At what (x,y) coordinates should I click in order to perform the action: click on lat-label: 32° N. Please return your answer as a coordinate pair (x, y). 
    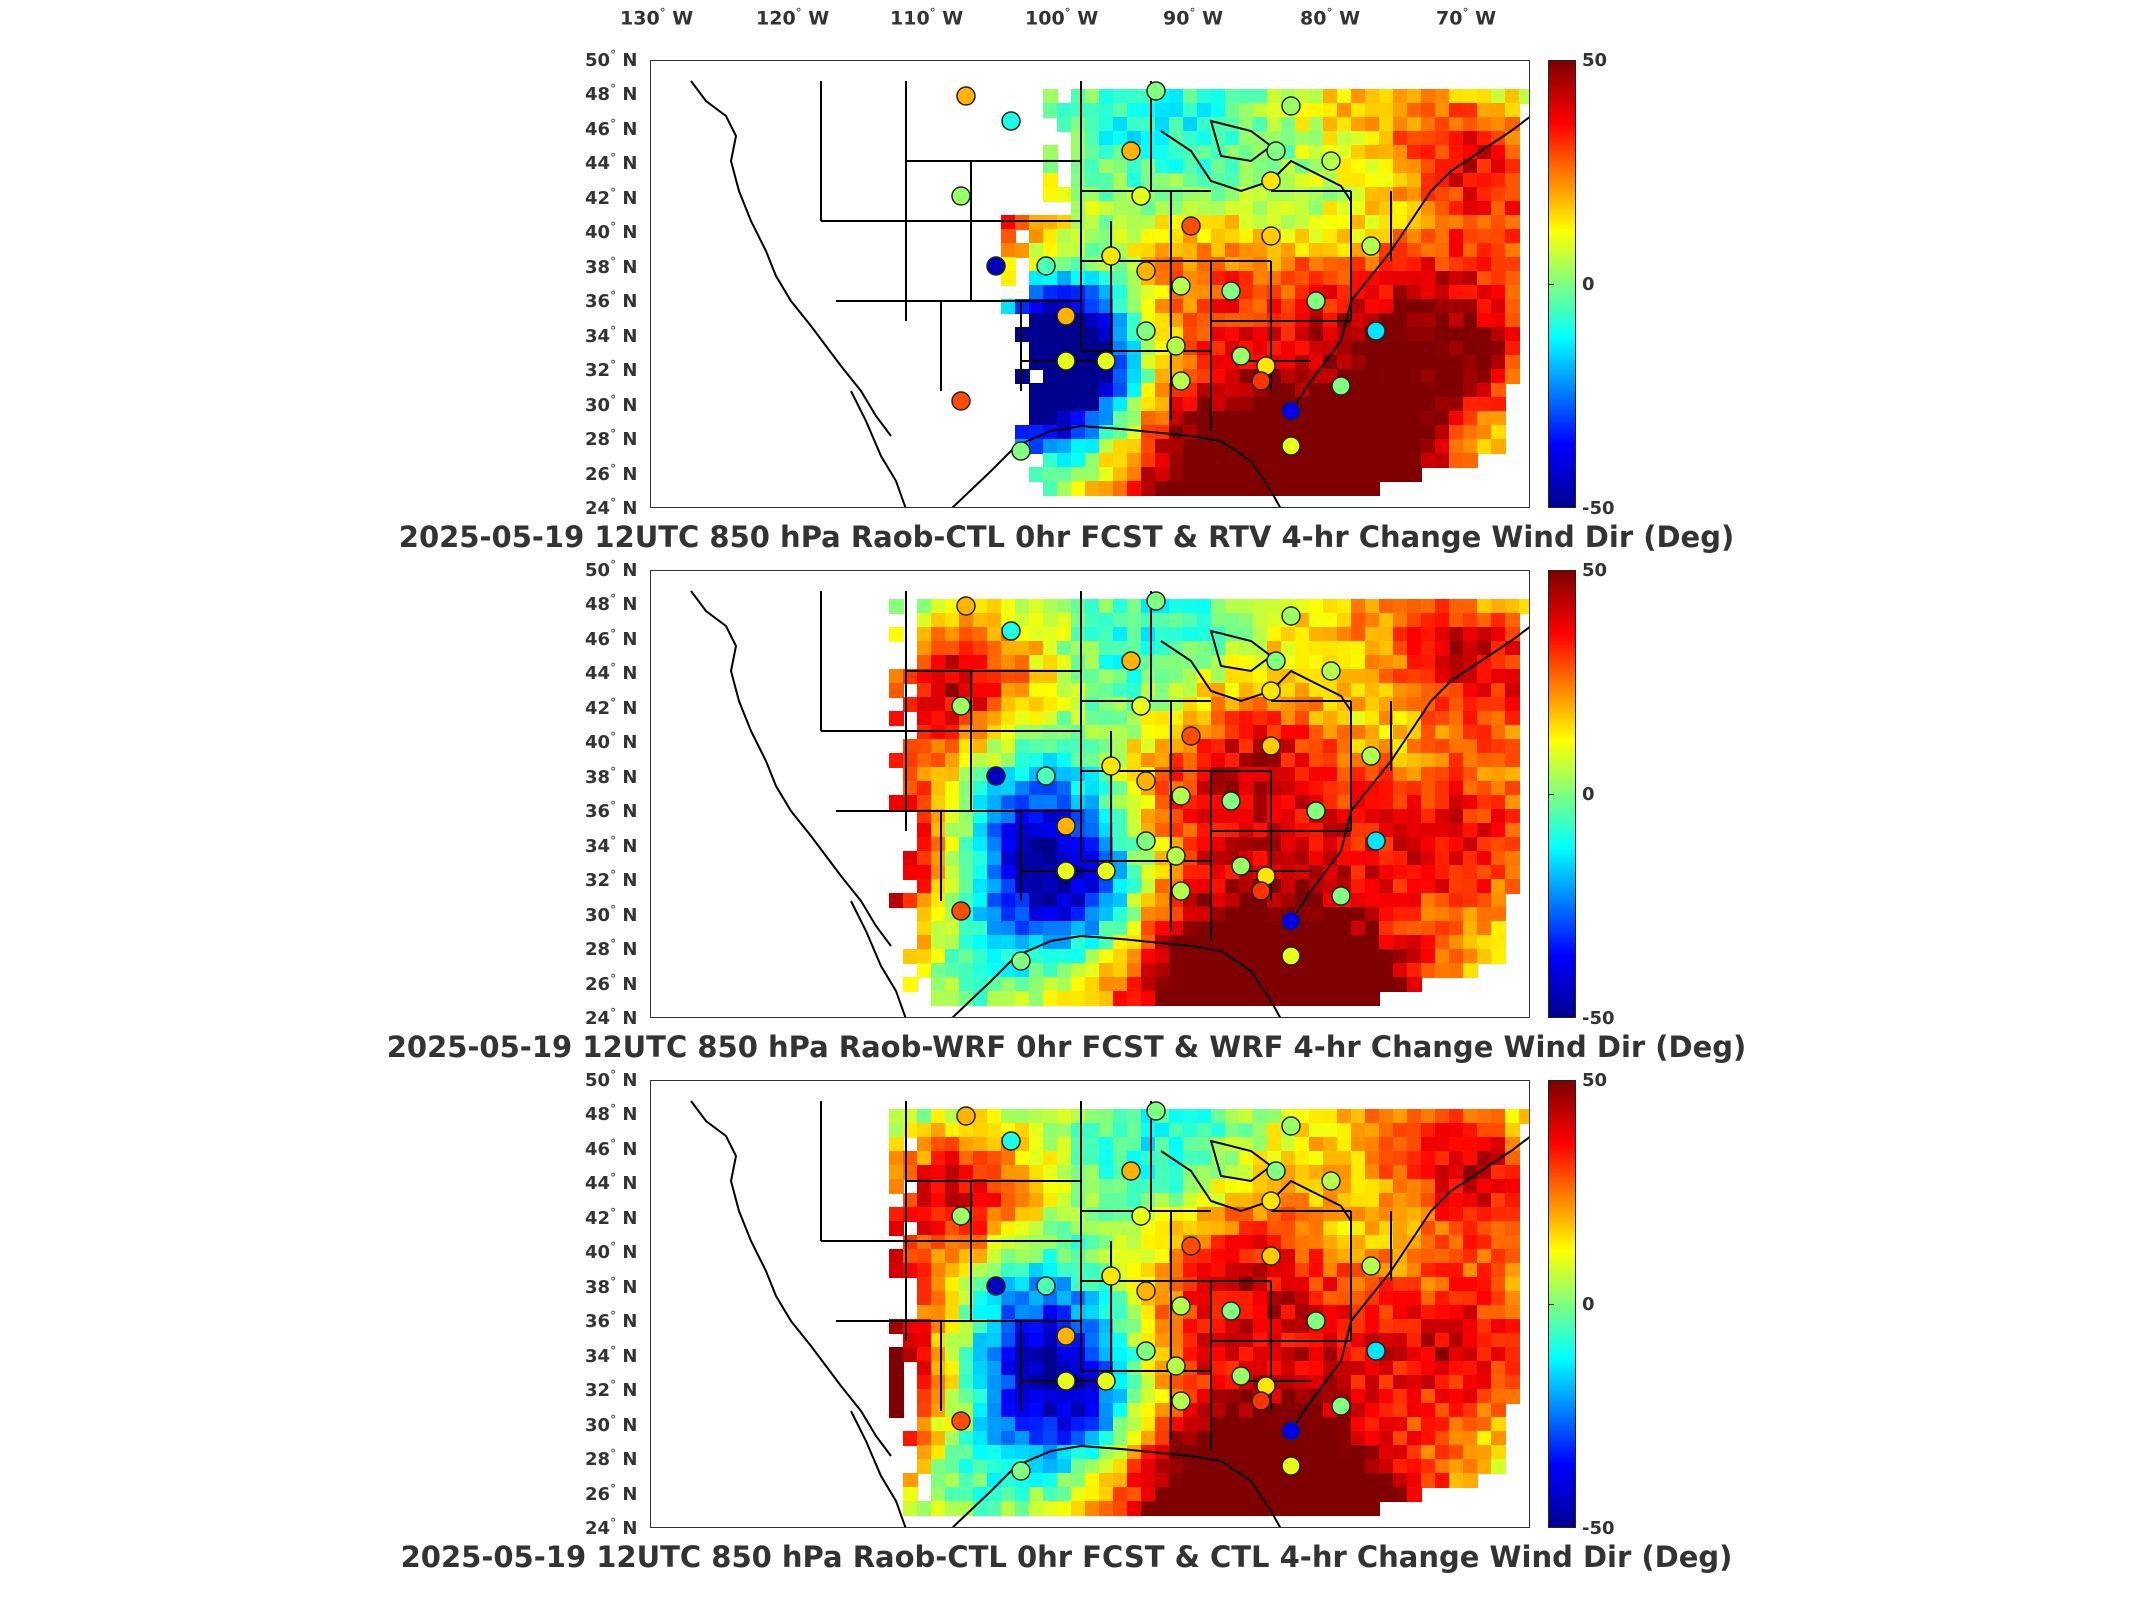
    Looking at the image, I should click on (611, 880).